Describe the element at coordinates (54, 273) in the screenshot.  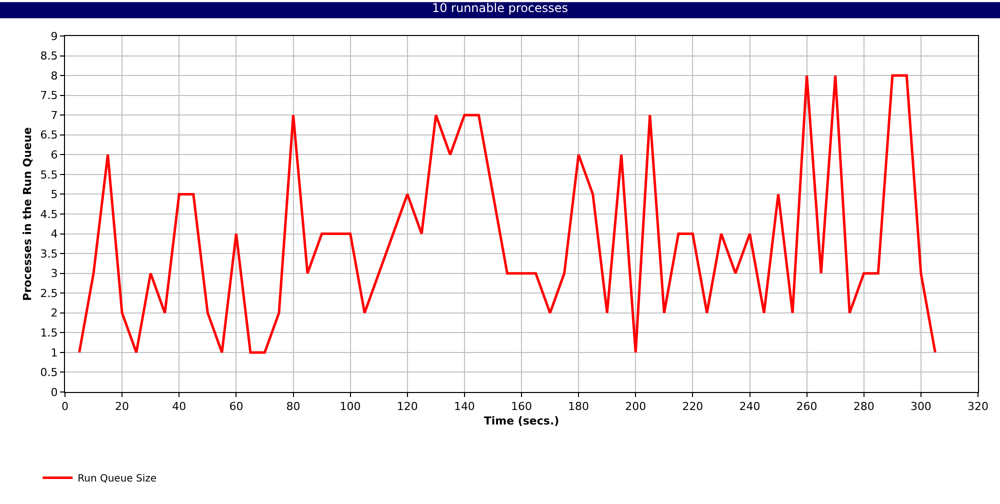
I see `y-tick-label: 3` at that location.